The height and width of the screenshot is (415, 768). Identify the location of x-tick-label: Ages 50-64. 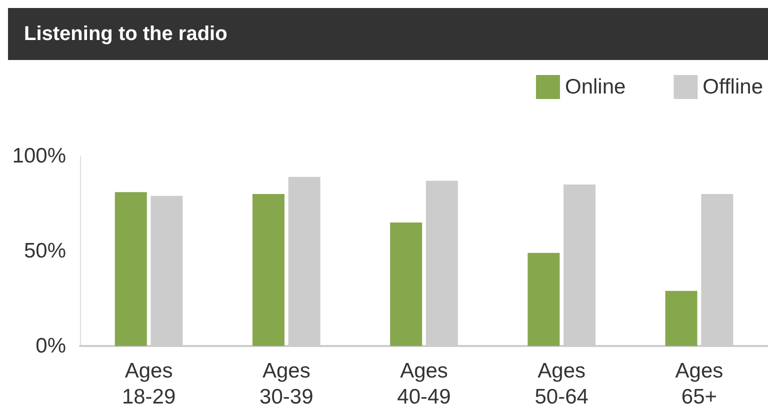
(561, 384).